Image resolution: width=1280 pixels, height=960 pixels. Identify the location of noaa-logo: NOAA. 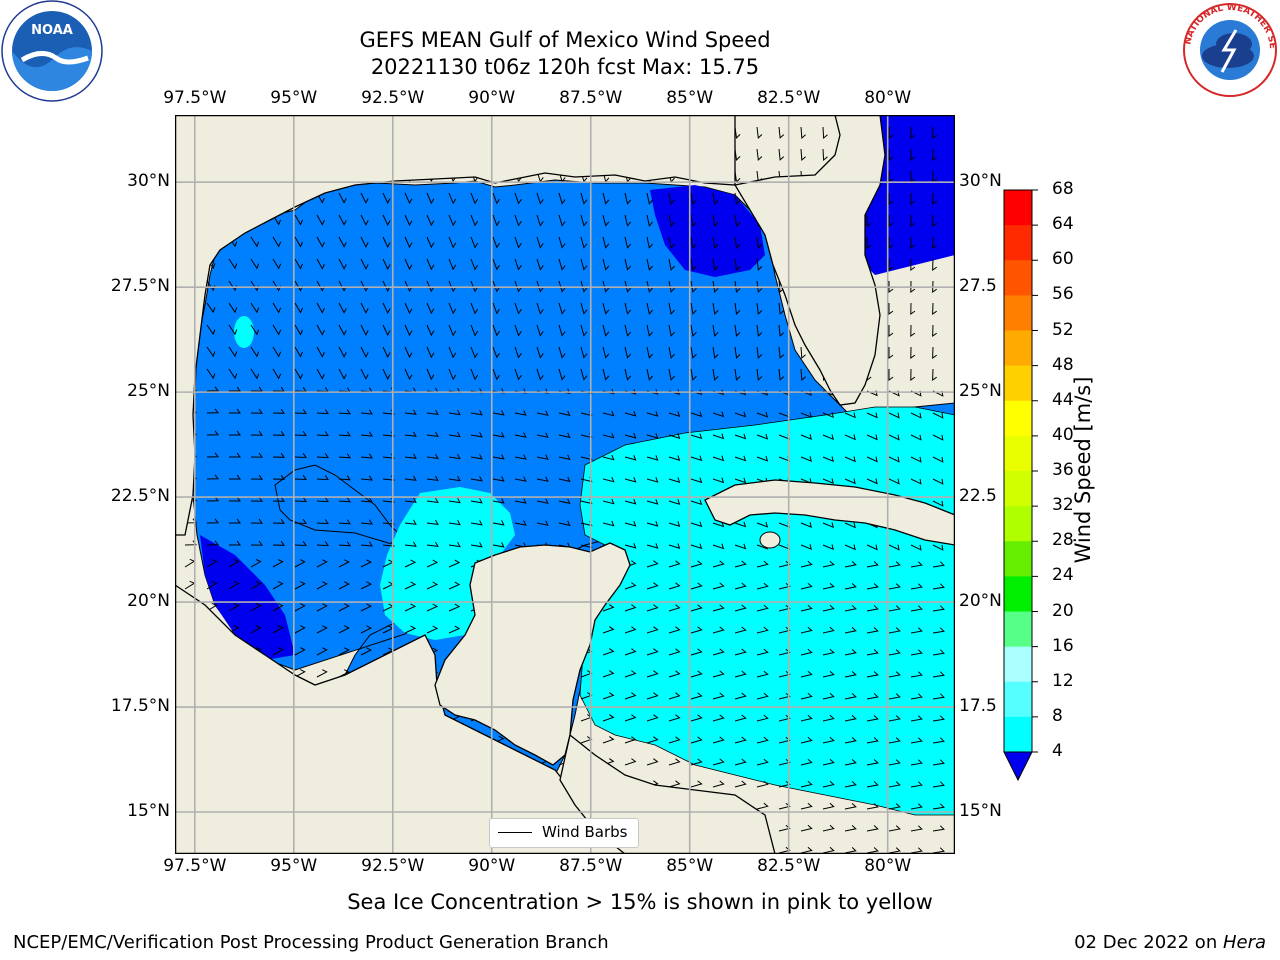
(52, 51).